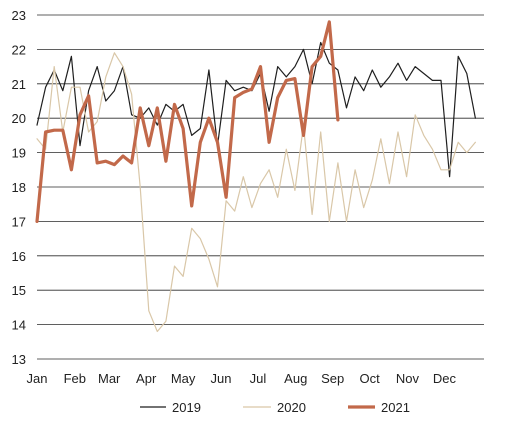 This screenshot has width=512, height=430. Describe the element at coordinates (19, 153) in the screenshot. I see `y-tick-label: 19` at that location.